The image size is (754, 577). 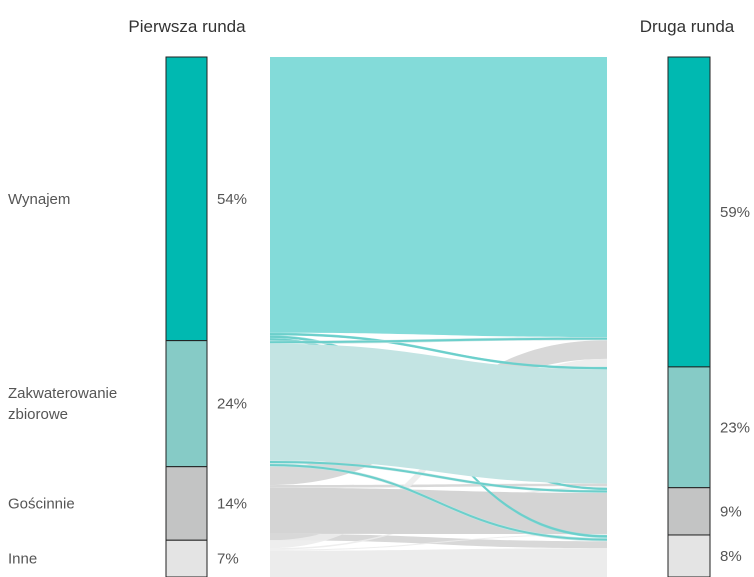 What do you see at coordinates (438, 511) in the screenshot?
I see `flow-goscinnie-to-goscinnie` at bounding box center [438, 511].